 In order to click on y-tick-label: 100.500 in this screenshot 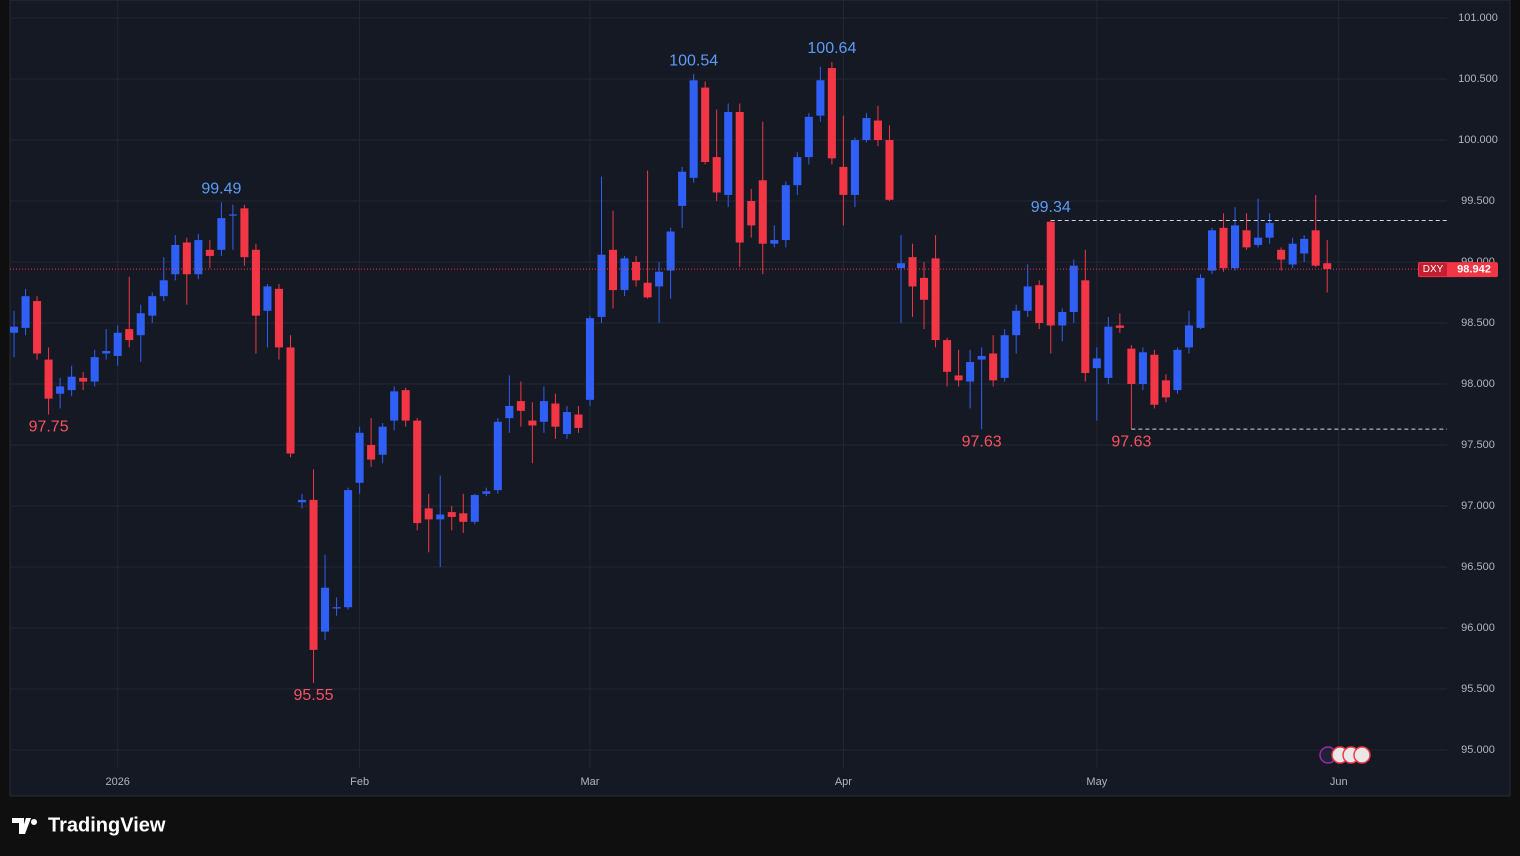, I will do `click(1478, 79)`.